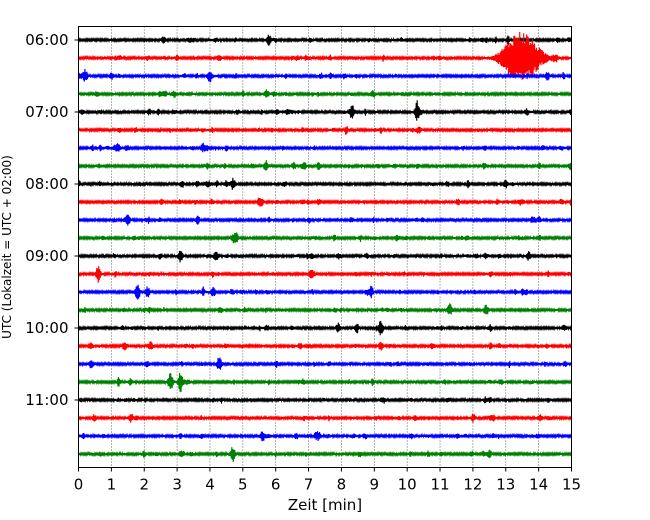 This screenshot has width=650, height=520. What do you see at coordinates (571, 485) in the screenshot?
I see `x-tick-label-15: 15` at bounding box center [571, 485].